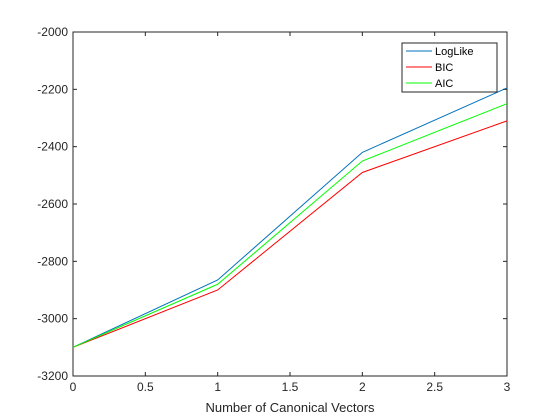  What do you see at coordinates (454, 52) in the screenshot?
I see `legend-label-loglike: LogLike` at bounding box center [454, 52].